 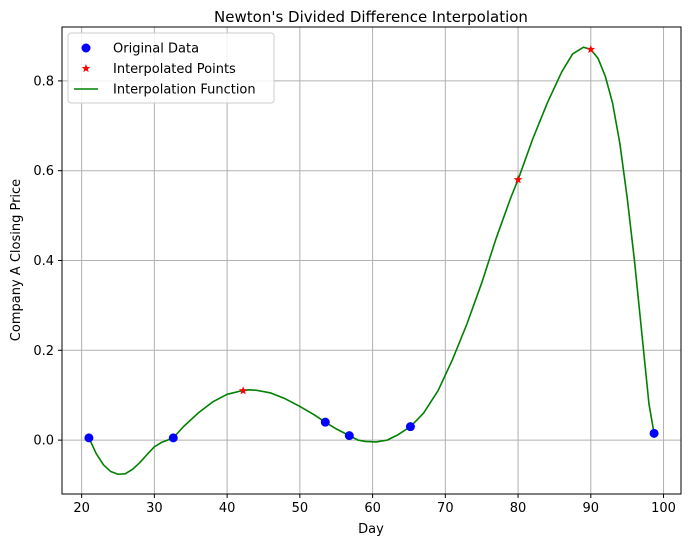 What do you see at coordinates (518, 508) in the screenshot?
I see `x-tick-label: 80` at bounding box center [518, 508].